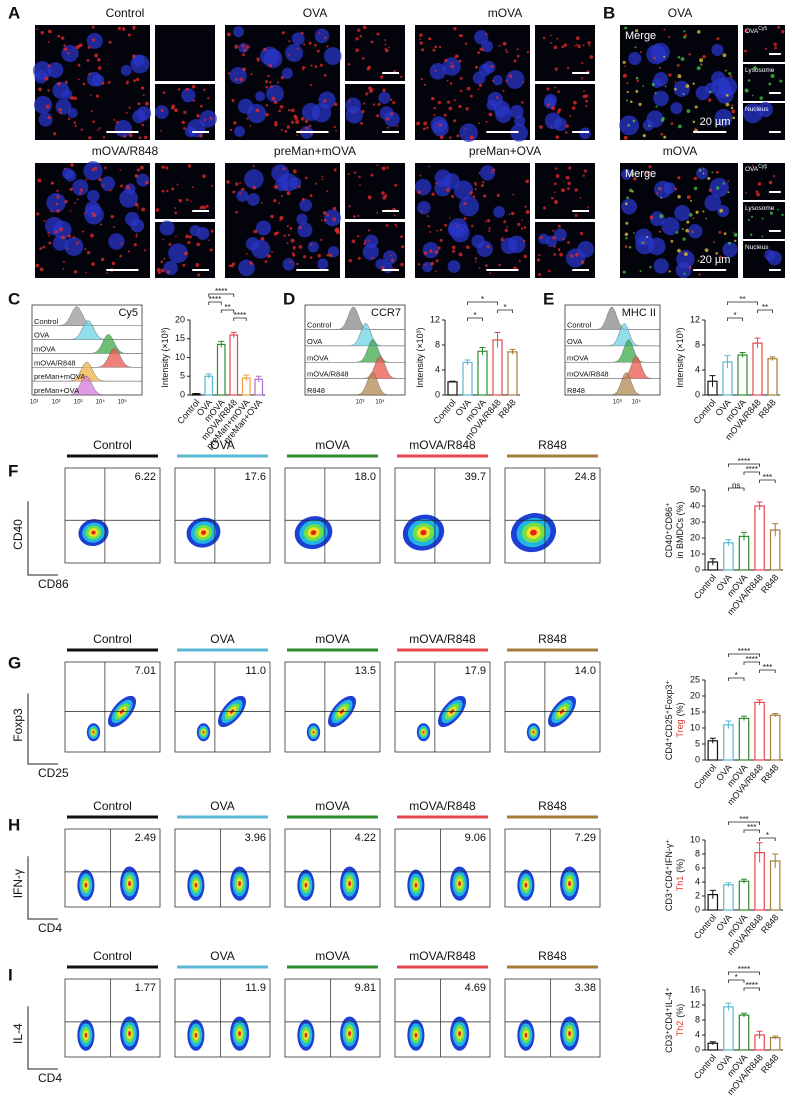  Describe the element at coordinates (695, 989) in the screenshot. I see `y-tick-label: 16` at that location.